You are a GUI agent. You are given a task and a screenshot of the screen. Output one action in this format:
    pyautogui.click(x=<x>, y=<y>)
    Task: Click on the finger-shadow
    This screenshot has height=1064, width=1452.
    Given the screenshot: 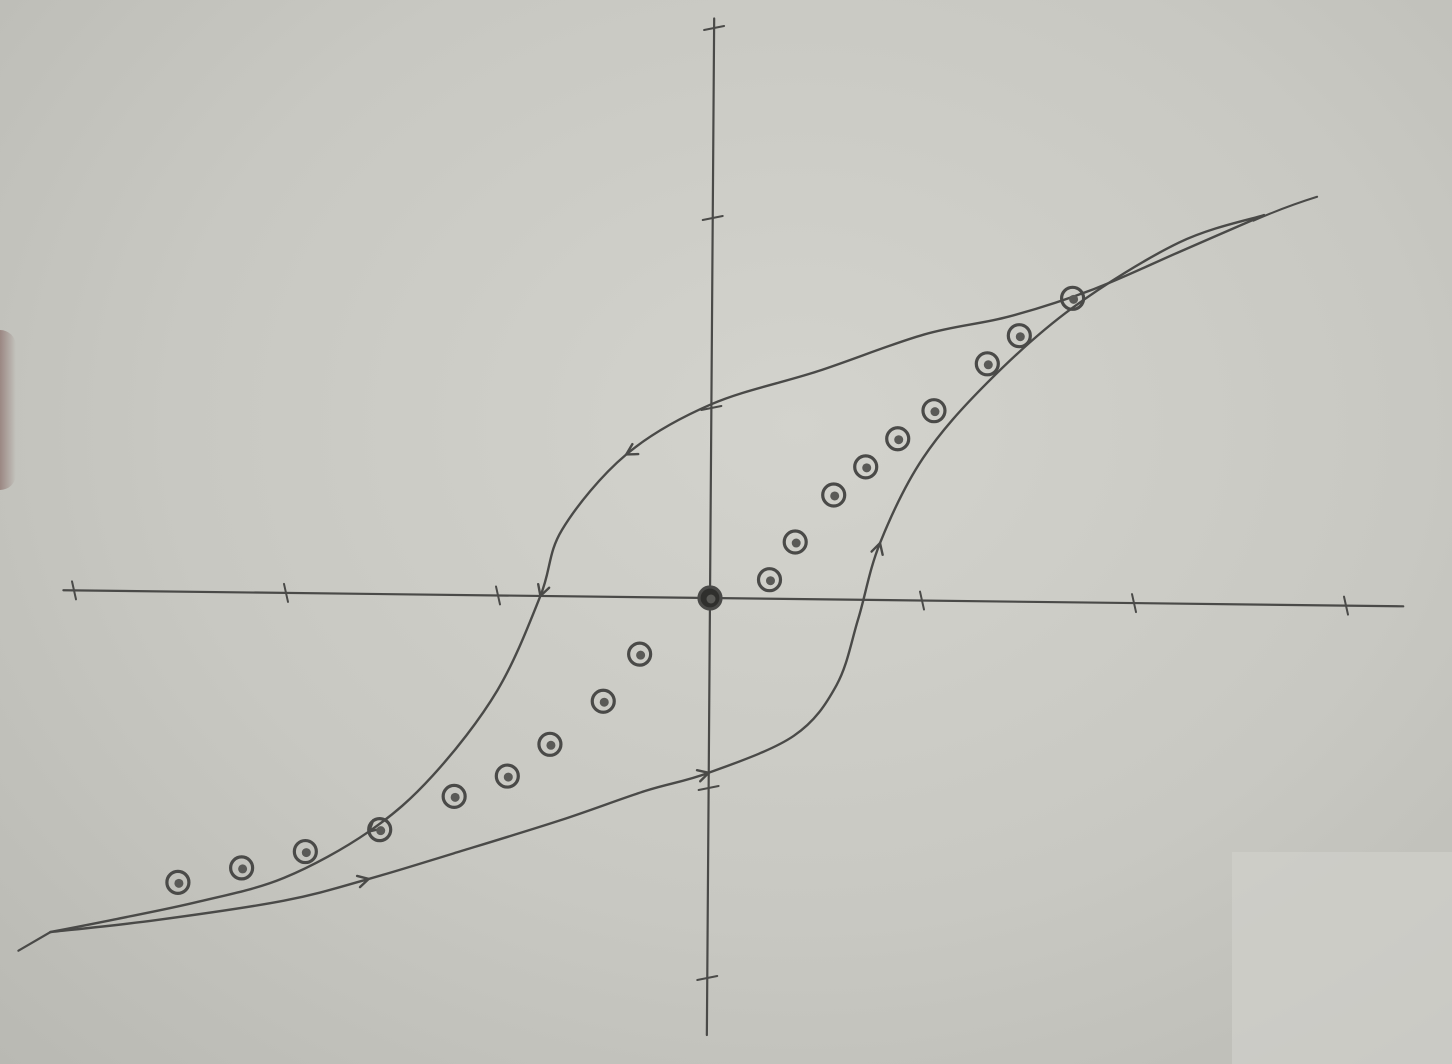 What is the action you would take?
    pyautogui.click(x=8, y=410)
    